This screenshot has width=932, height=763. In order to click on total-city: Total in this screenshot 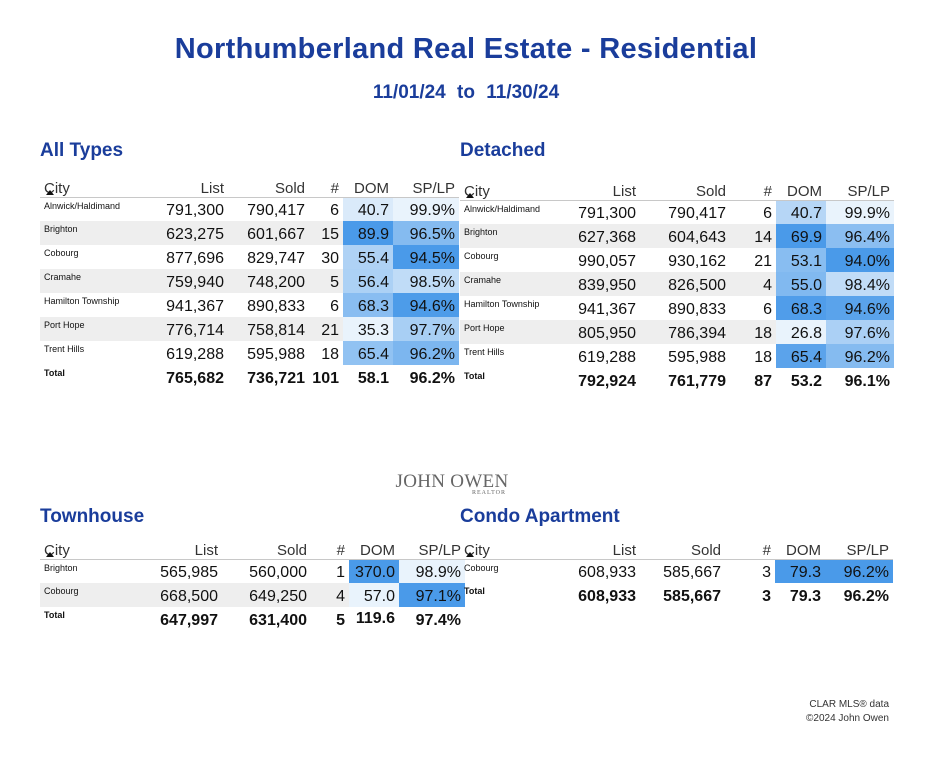, I will do `click(54, 615)`.